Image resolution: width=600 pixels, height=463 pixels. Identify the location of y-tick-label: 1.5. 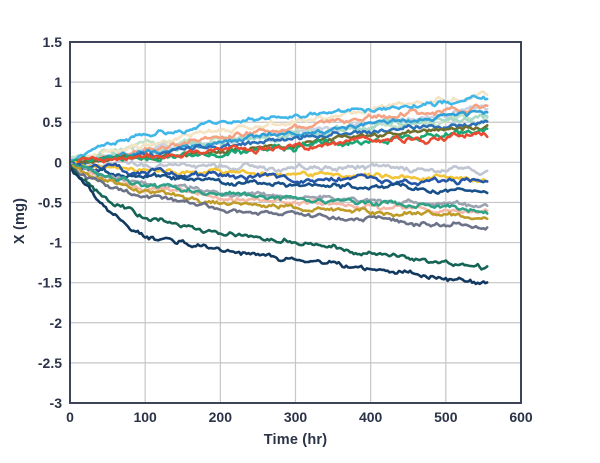
(53, 42).